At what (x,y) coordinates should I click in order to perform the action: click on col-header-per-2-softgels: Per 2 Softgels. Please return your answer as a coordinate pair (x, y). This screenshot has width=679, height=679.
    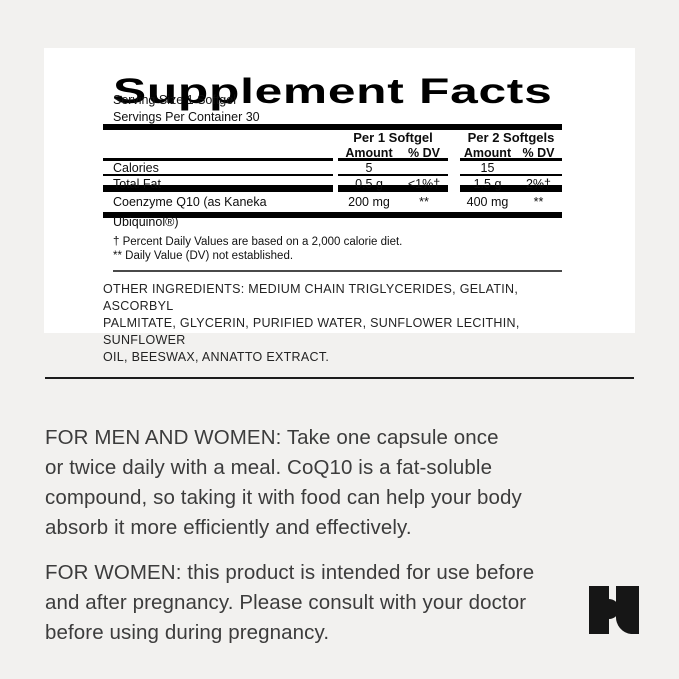
    Looking at the image, I should click on (511, 137).